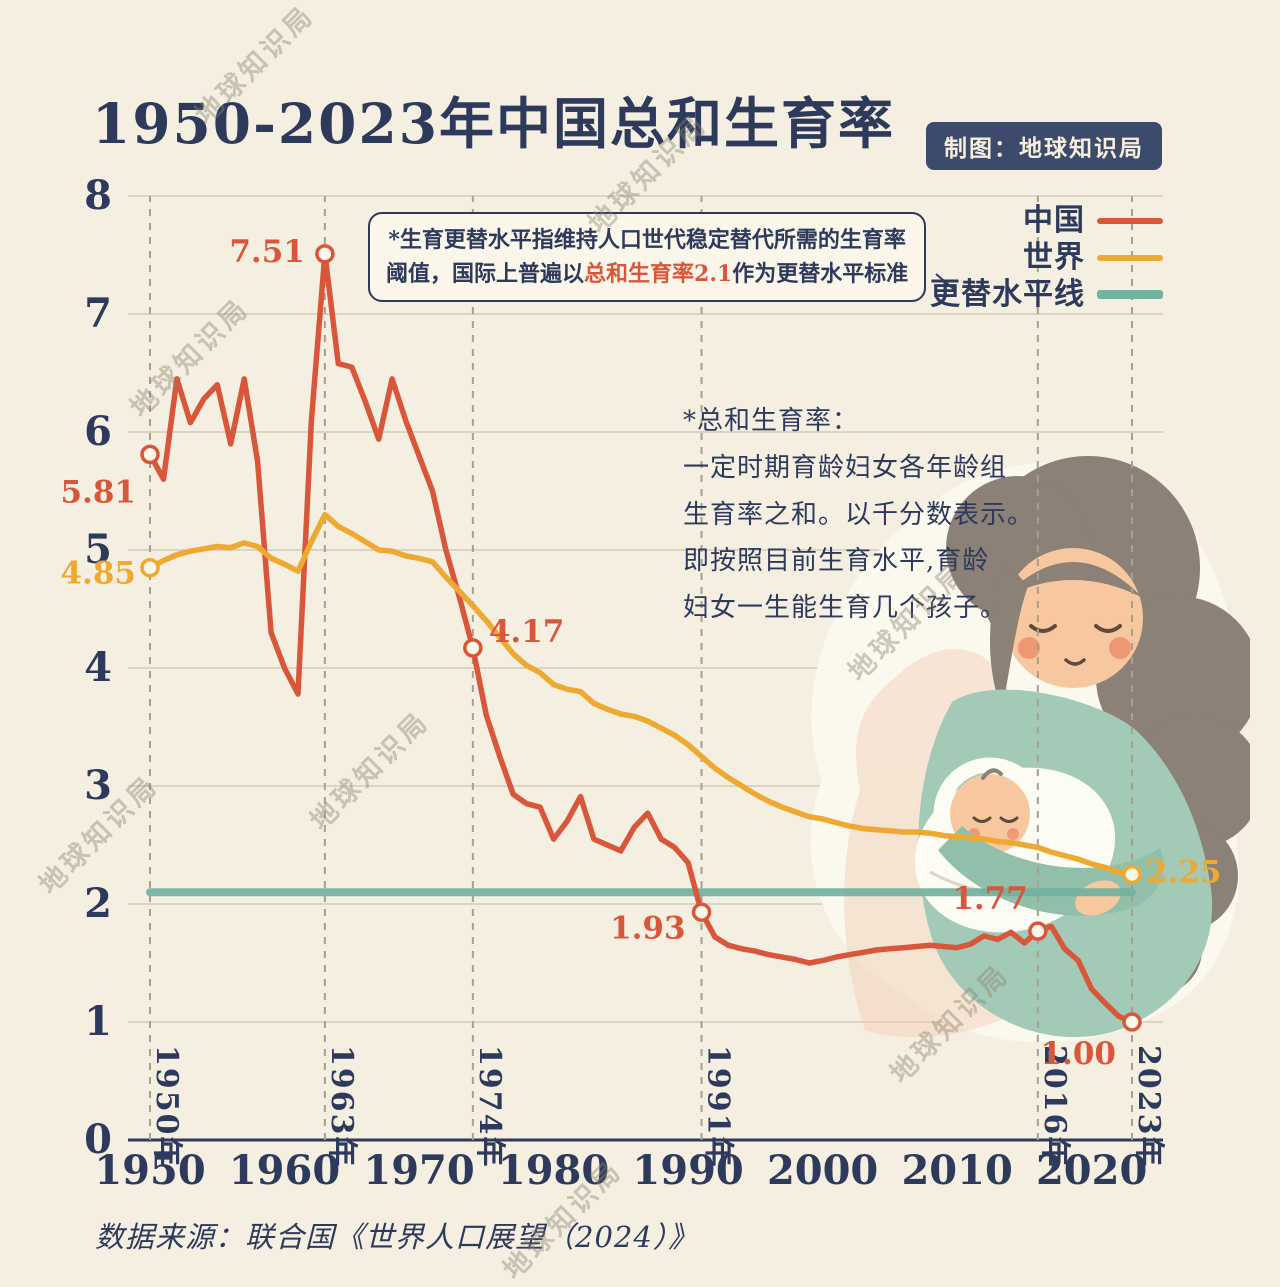 The width and height of the screenshot is (1280, 1287). What do you see at coordinates (493, 123) in the screenshot?
I see `page-title: 1950-2023年中国总和生育率` at bounding box center [493, 123].